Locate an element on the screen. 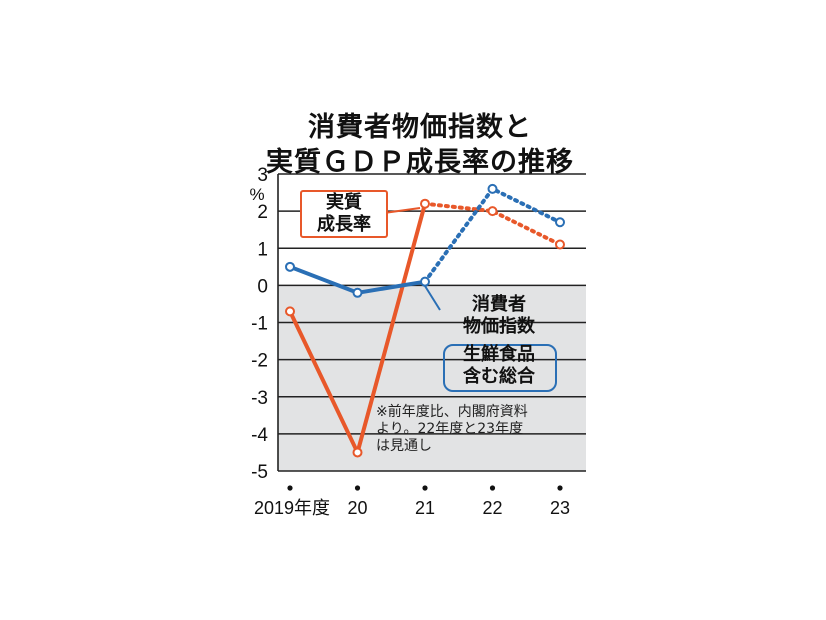 The image size is (826, 620). legend-cpi-line2: 物価指数 is located at coordinates (499, 326).